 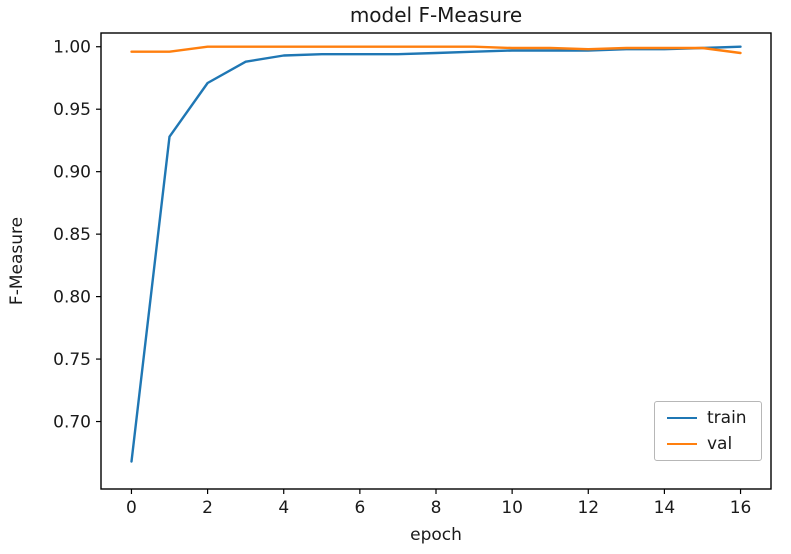 I want to click on legend-swatch-train, so click(x=682, y=418).